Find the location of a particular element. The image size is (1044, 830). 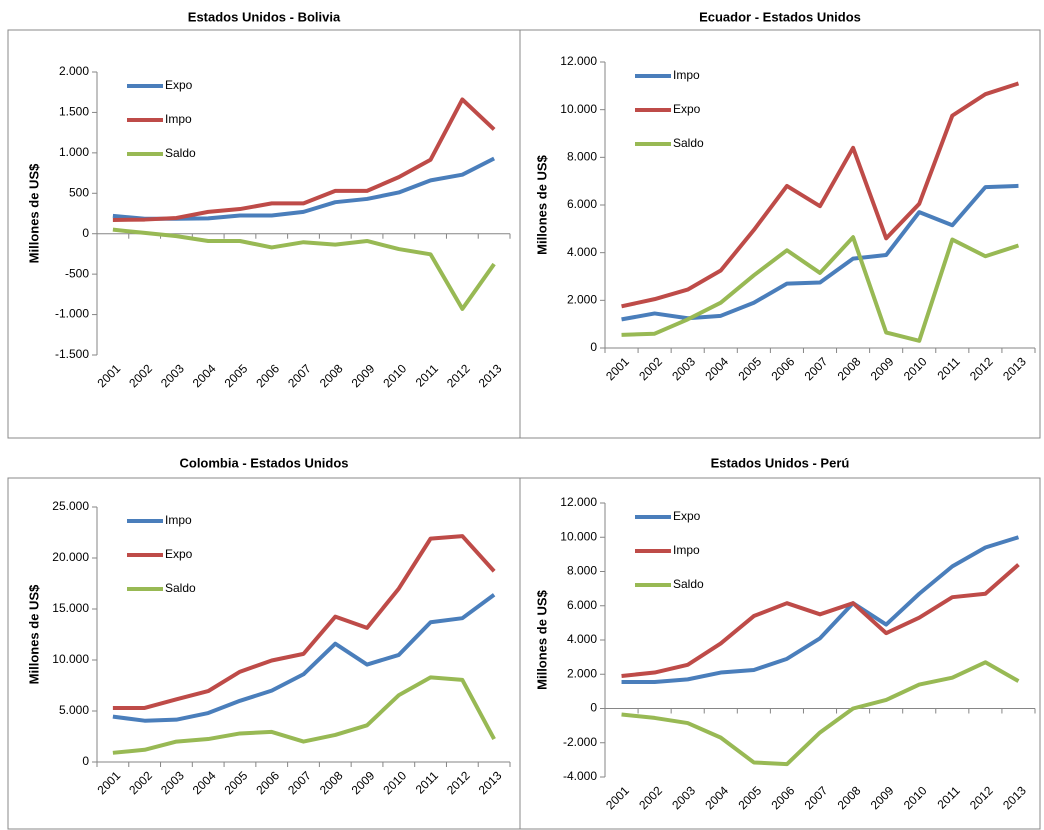

chart-title: Ecuador - Estados Unidos is located at coordinates (780, 16).